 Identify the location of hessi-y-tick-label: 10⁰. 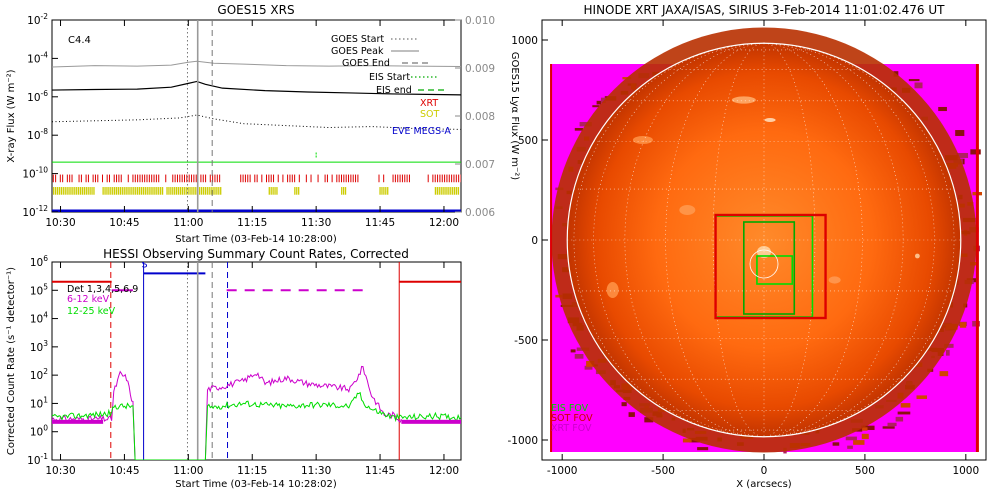
(39, 431).